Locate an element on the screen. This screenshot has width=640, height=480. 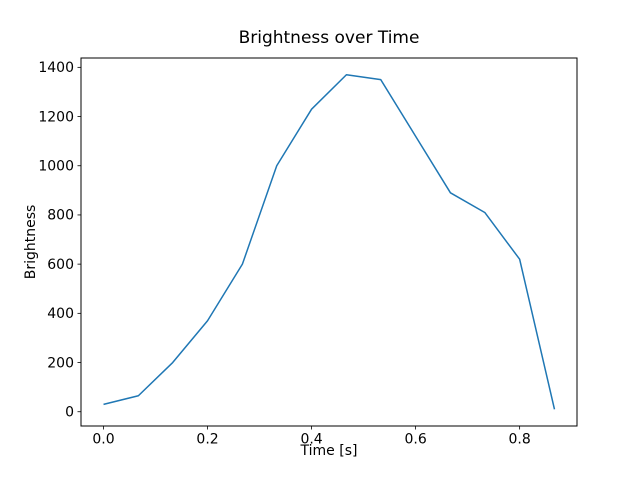
x-tick-label: 0.2 is located at coordinates (207, 440).